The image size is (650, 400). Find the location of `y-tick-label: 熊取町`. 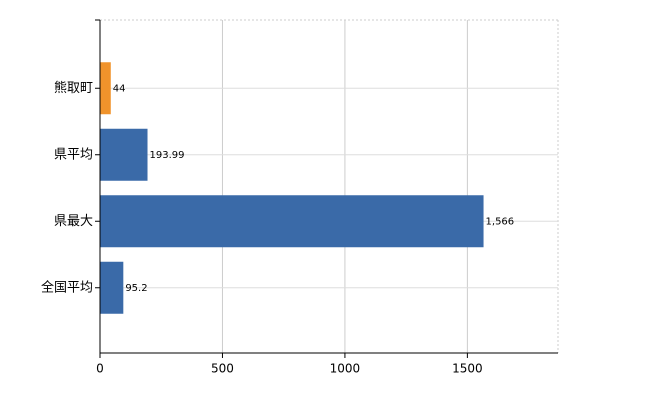

y-tick-label: 熊取町 is located at coordinates (73, 88).